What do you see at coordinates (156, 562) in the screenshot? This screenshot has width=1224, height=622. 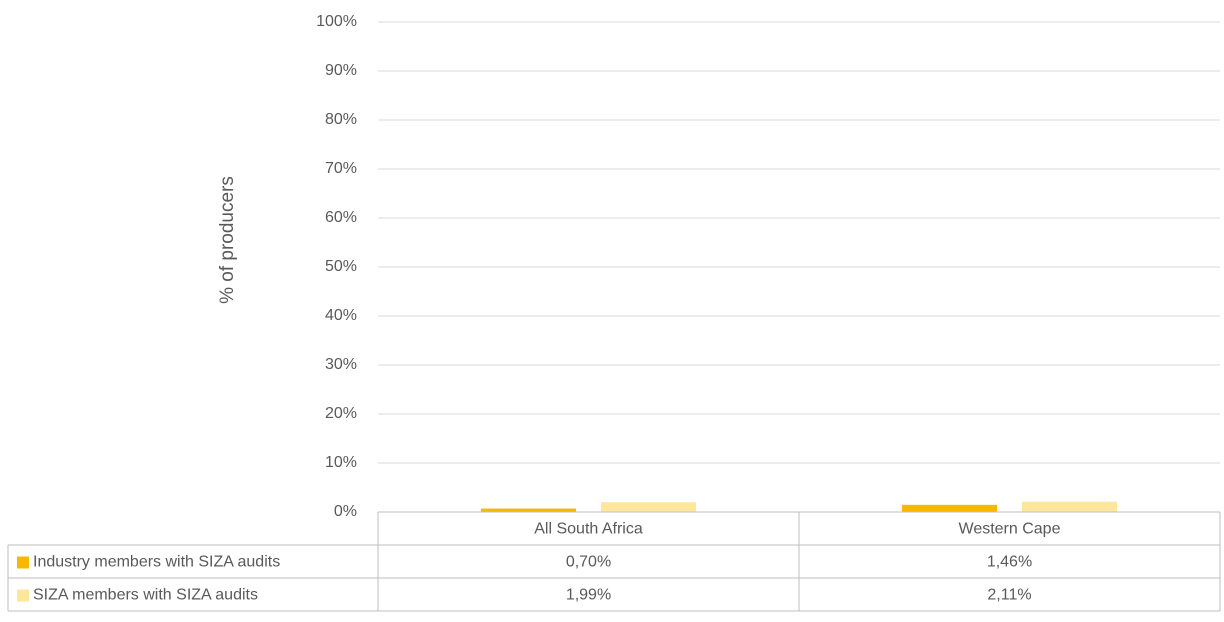 I see `legend-label: Industry members with SIZA audits` at bounding box center [156, 562].